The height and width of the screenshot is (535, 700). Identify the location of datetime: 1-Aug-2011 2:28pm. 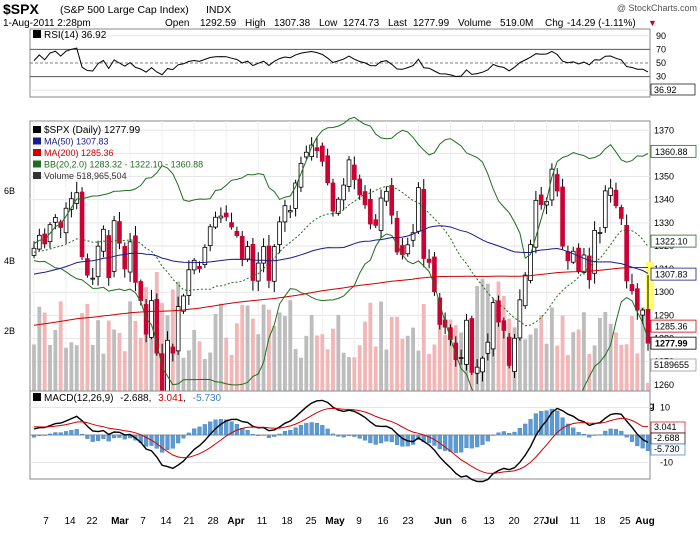
(47, 23).